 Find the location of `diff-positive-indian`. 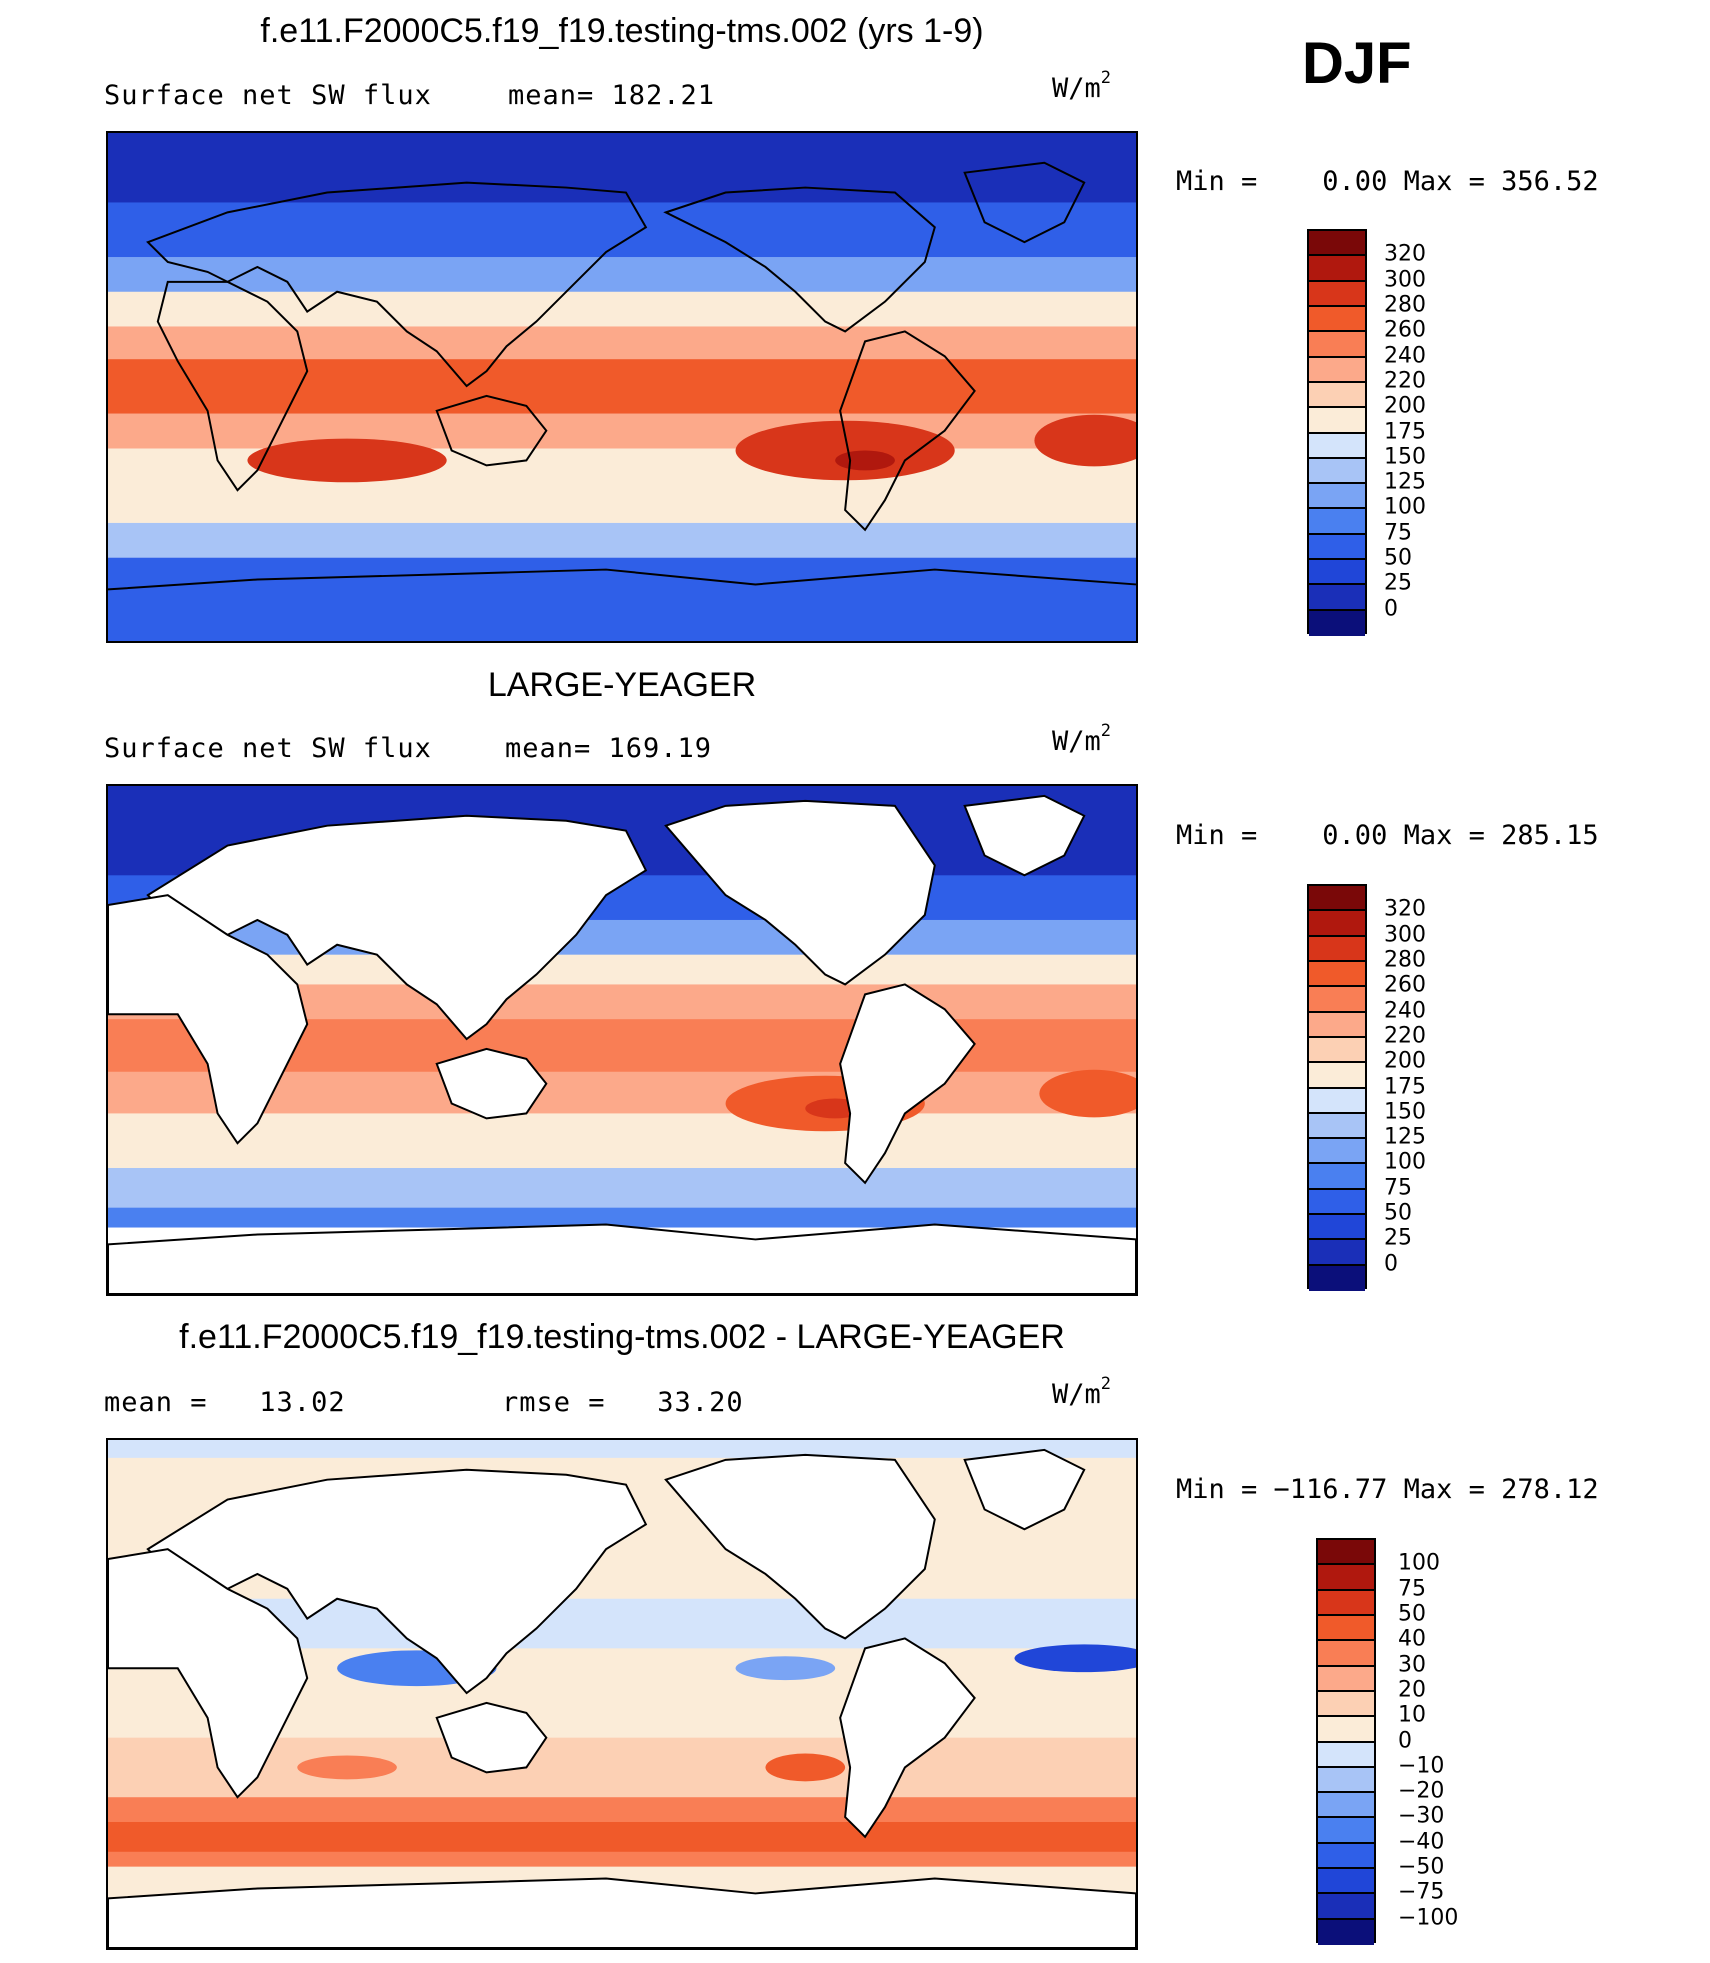

diff-positive-indian is located at coordinates (347, 1767).